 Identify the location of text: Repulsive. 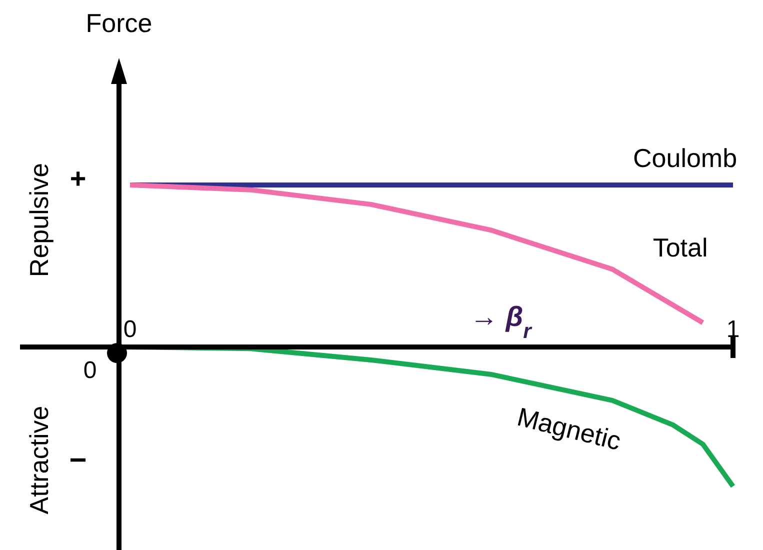
(39, 220).